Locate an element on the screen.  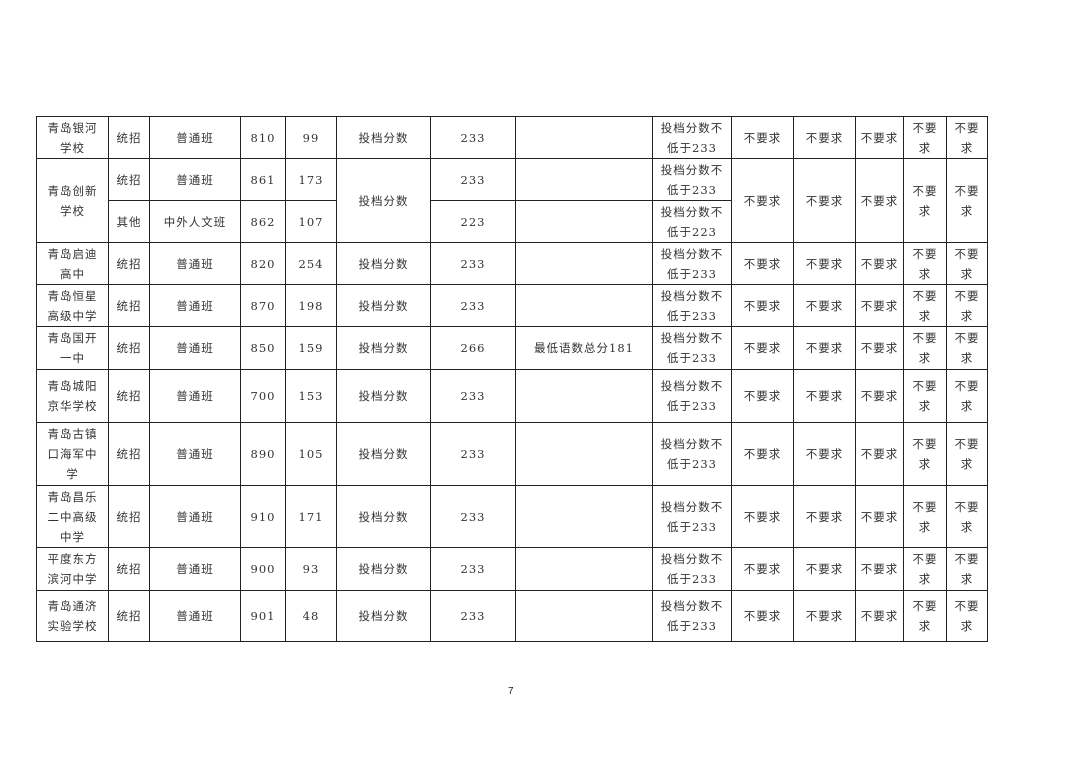
school-name-cell: 青岛城阳京华学校 is located at coordinates (72, 396).